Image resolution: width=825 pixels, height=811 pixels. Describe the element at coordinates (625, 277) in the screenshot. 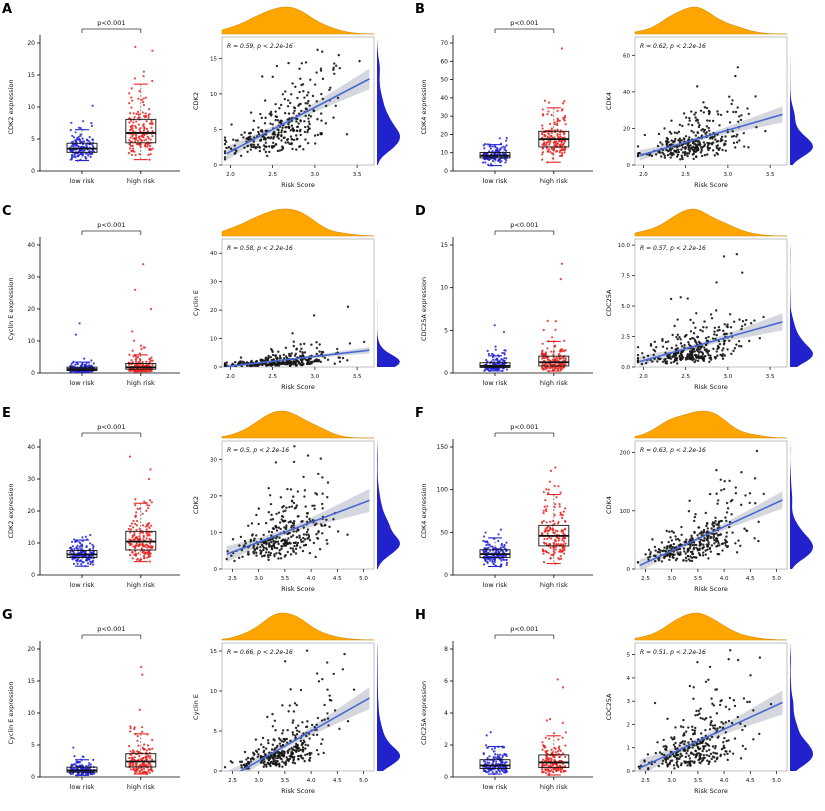

I see `svg-text: 7.5` at that location.